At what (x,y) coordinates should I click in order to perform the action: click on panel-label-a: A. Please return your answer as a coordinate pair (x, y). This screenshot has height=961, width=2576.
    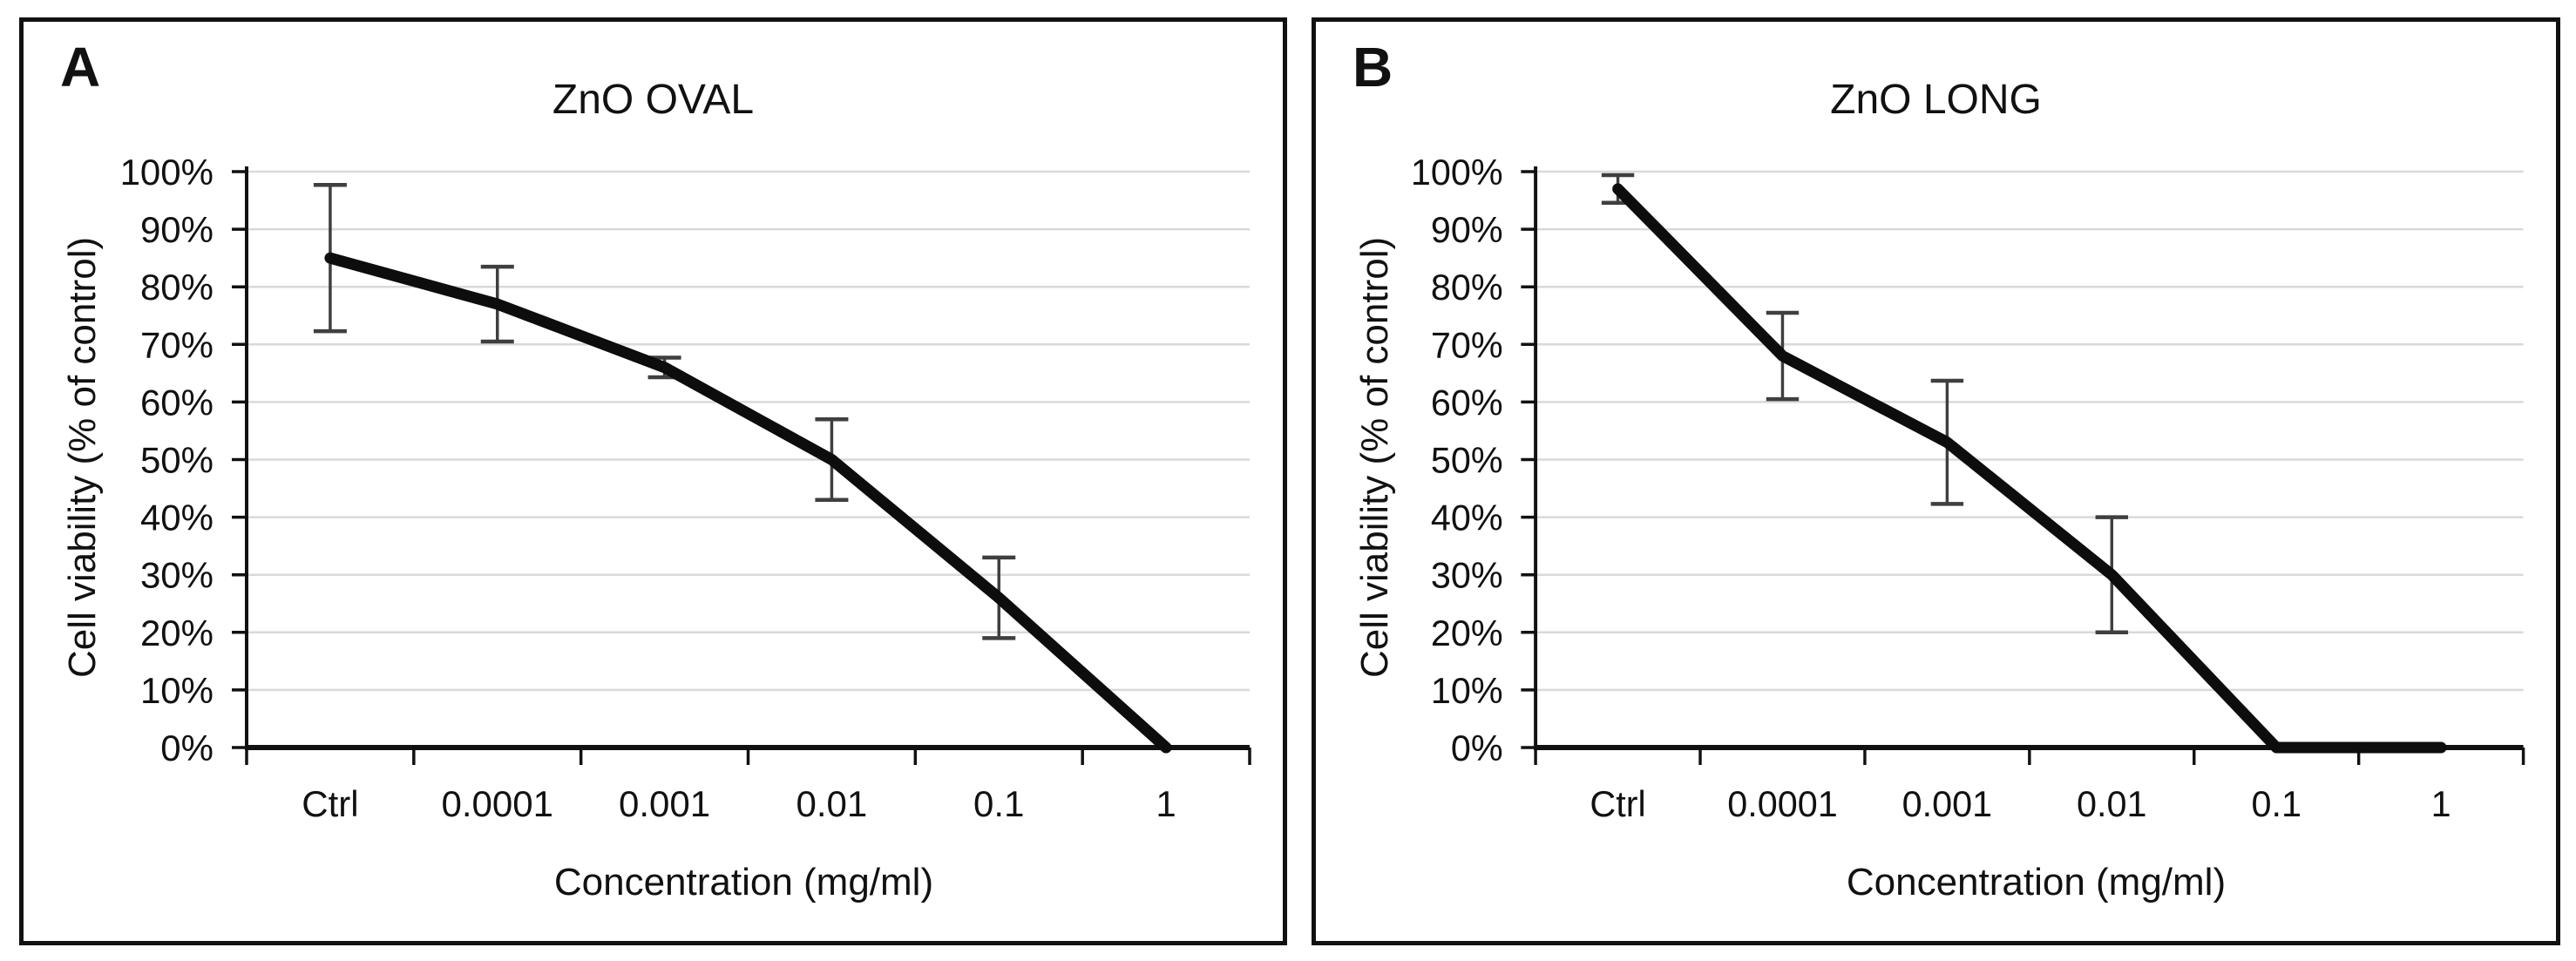
    Looking at the image, I should click on (80, 67).